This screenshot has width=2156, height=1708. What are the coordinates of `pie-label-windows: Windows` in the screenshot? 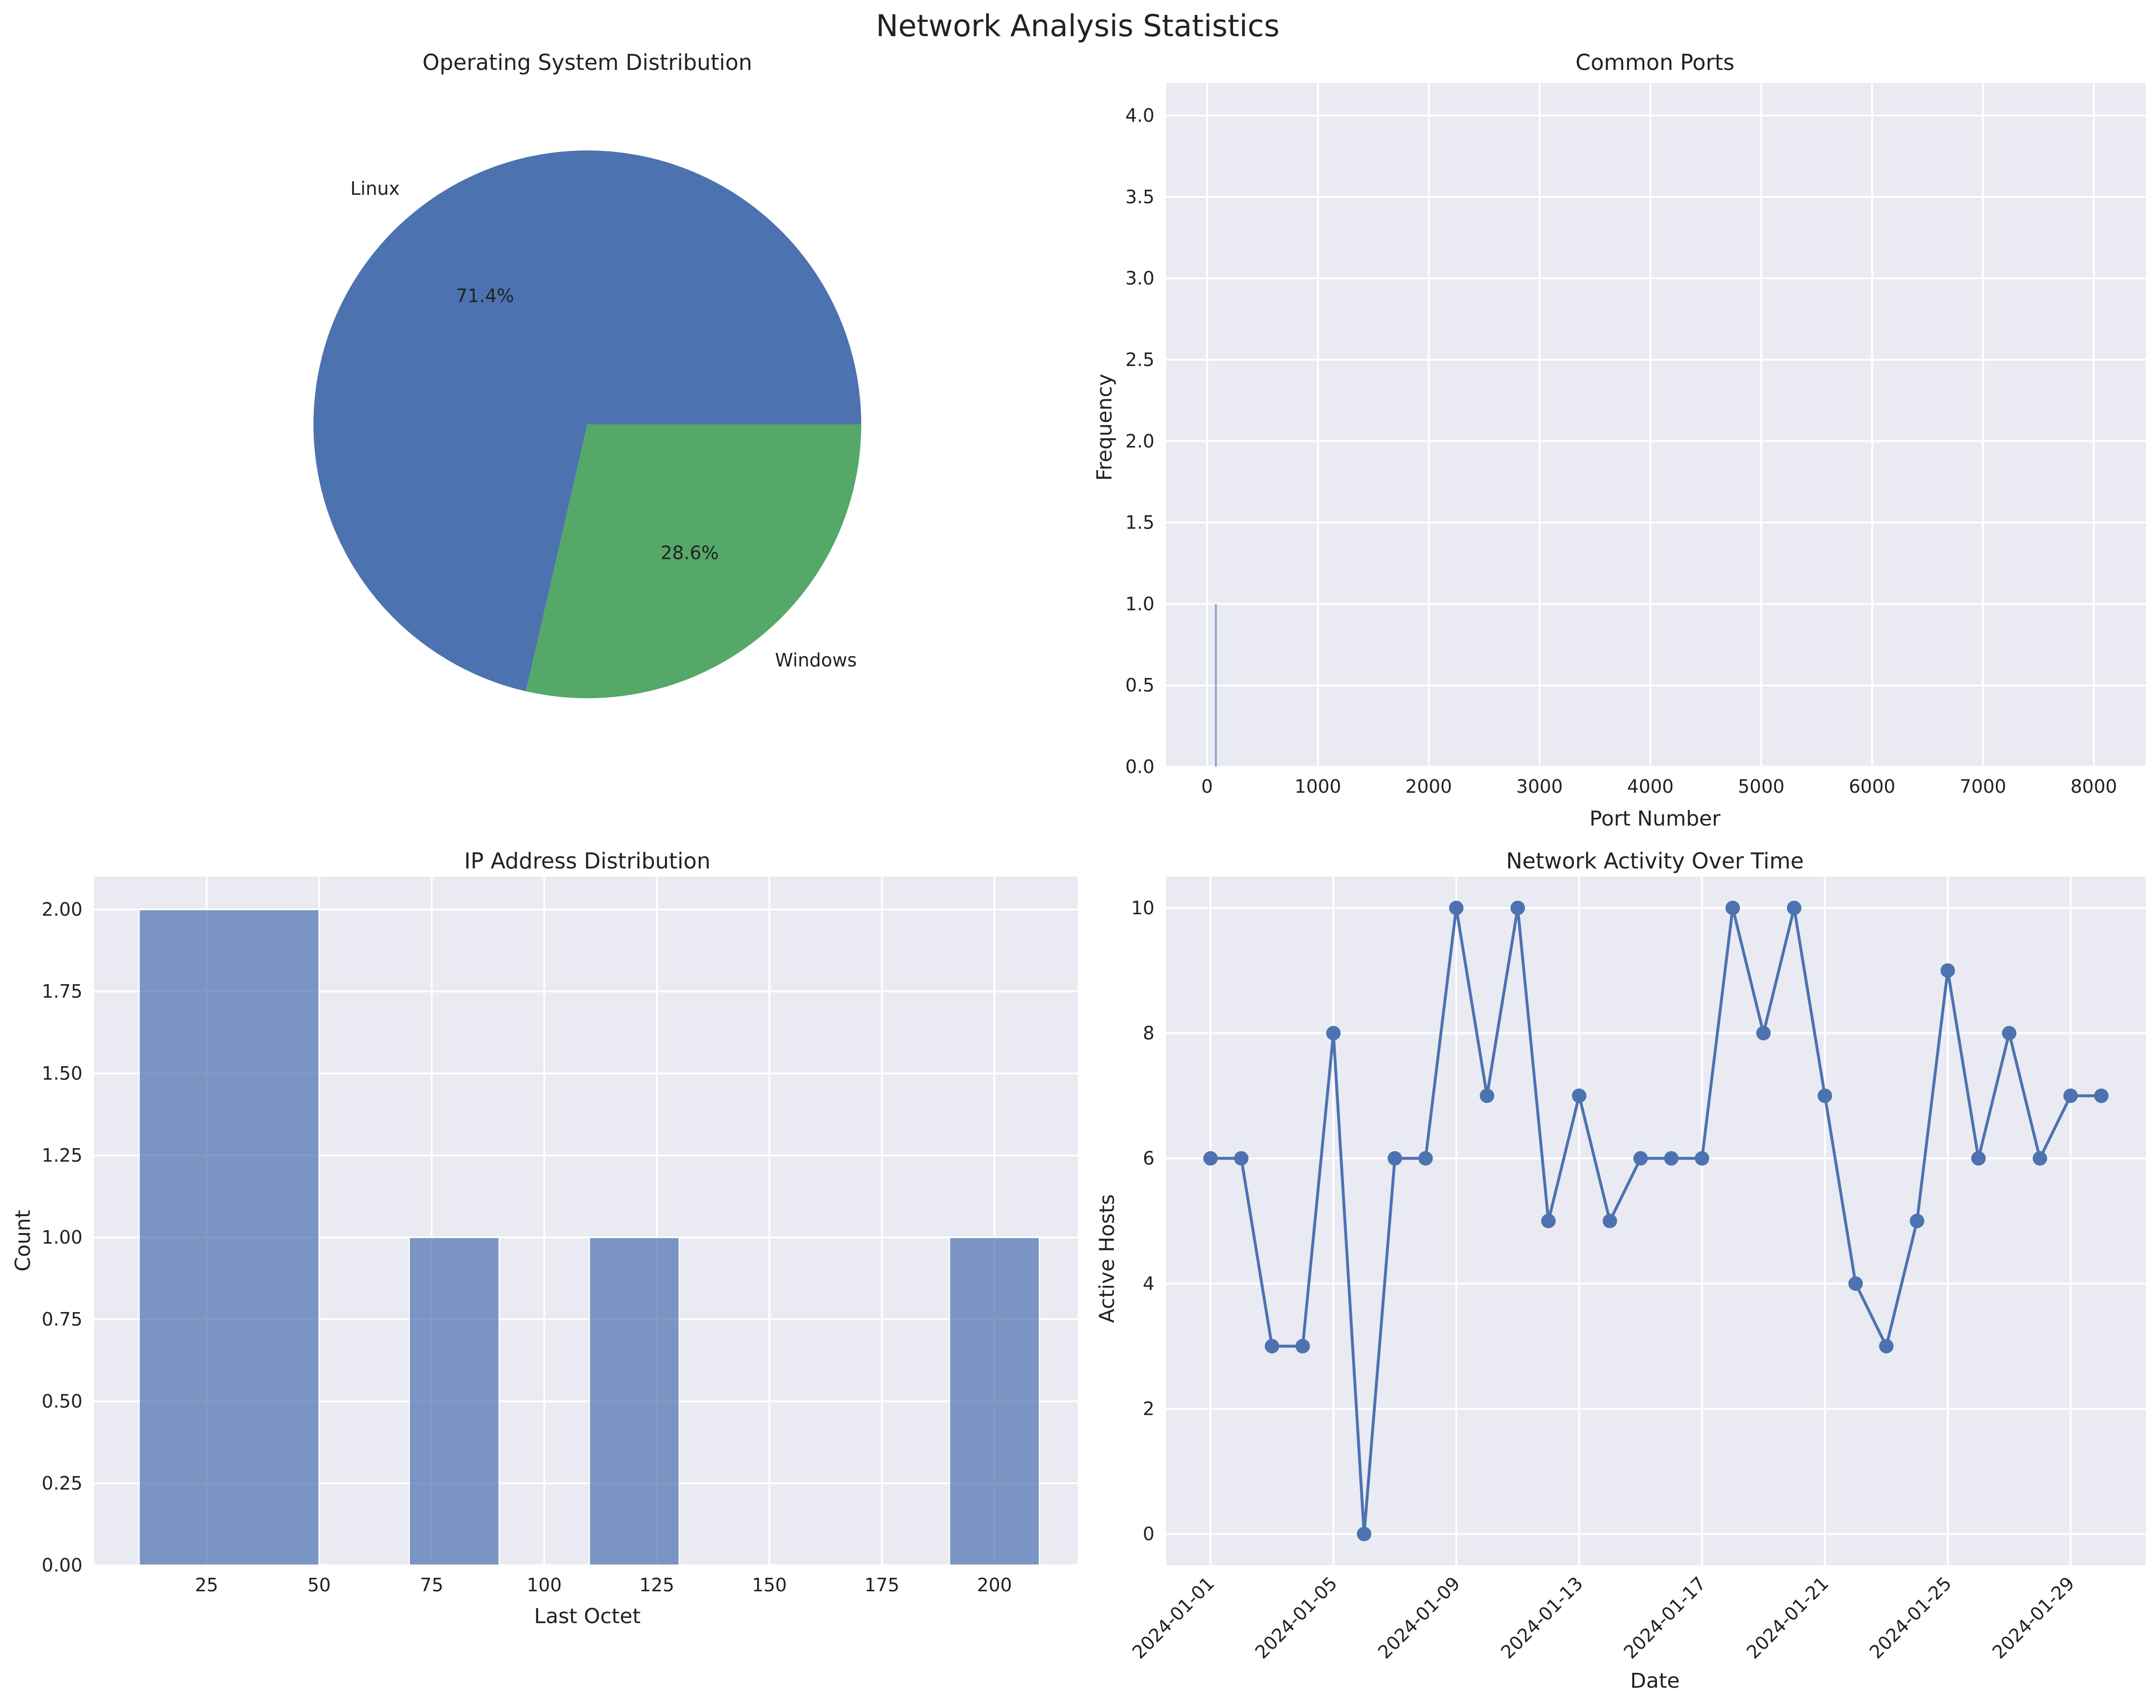 It's located at (816, 660).